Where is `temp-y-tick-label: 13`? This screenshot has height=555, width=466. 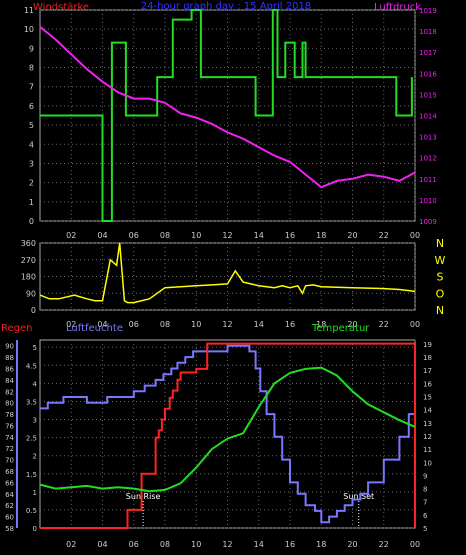 temp-y-tick-label: 13 is located at coordinates (427, 424).